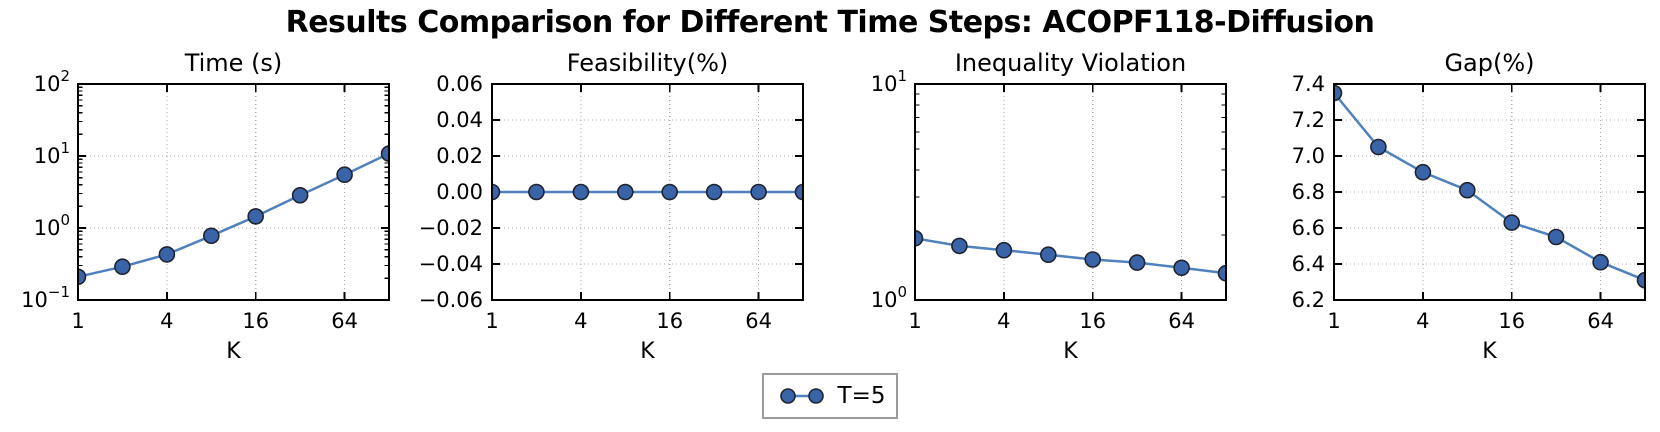 Image resolution: width=1660 pixels, height=432 pixels. What do you see at coordinates (233, 63) in the screenshot?
I see `svg-text: Time (s)` at bounding box center [233, 63].